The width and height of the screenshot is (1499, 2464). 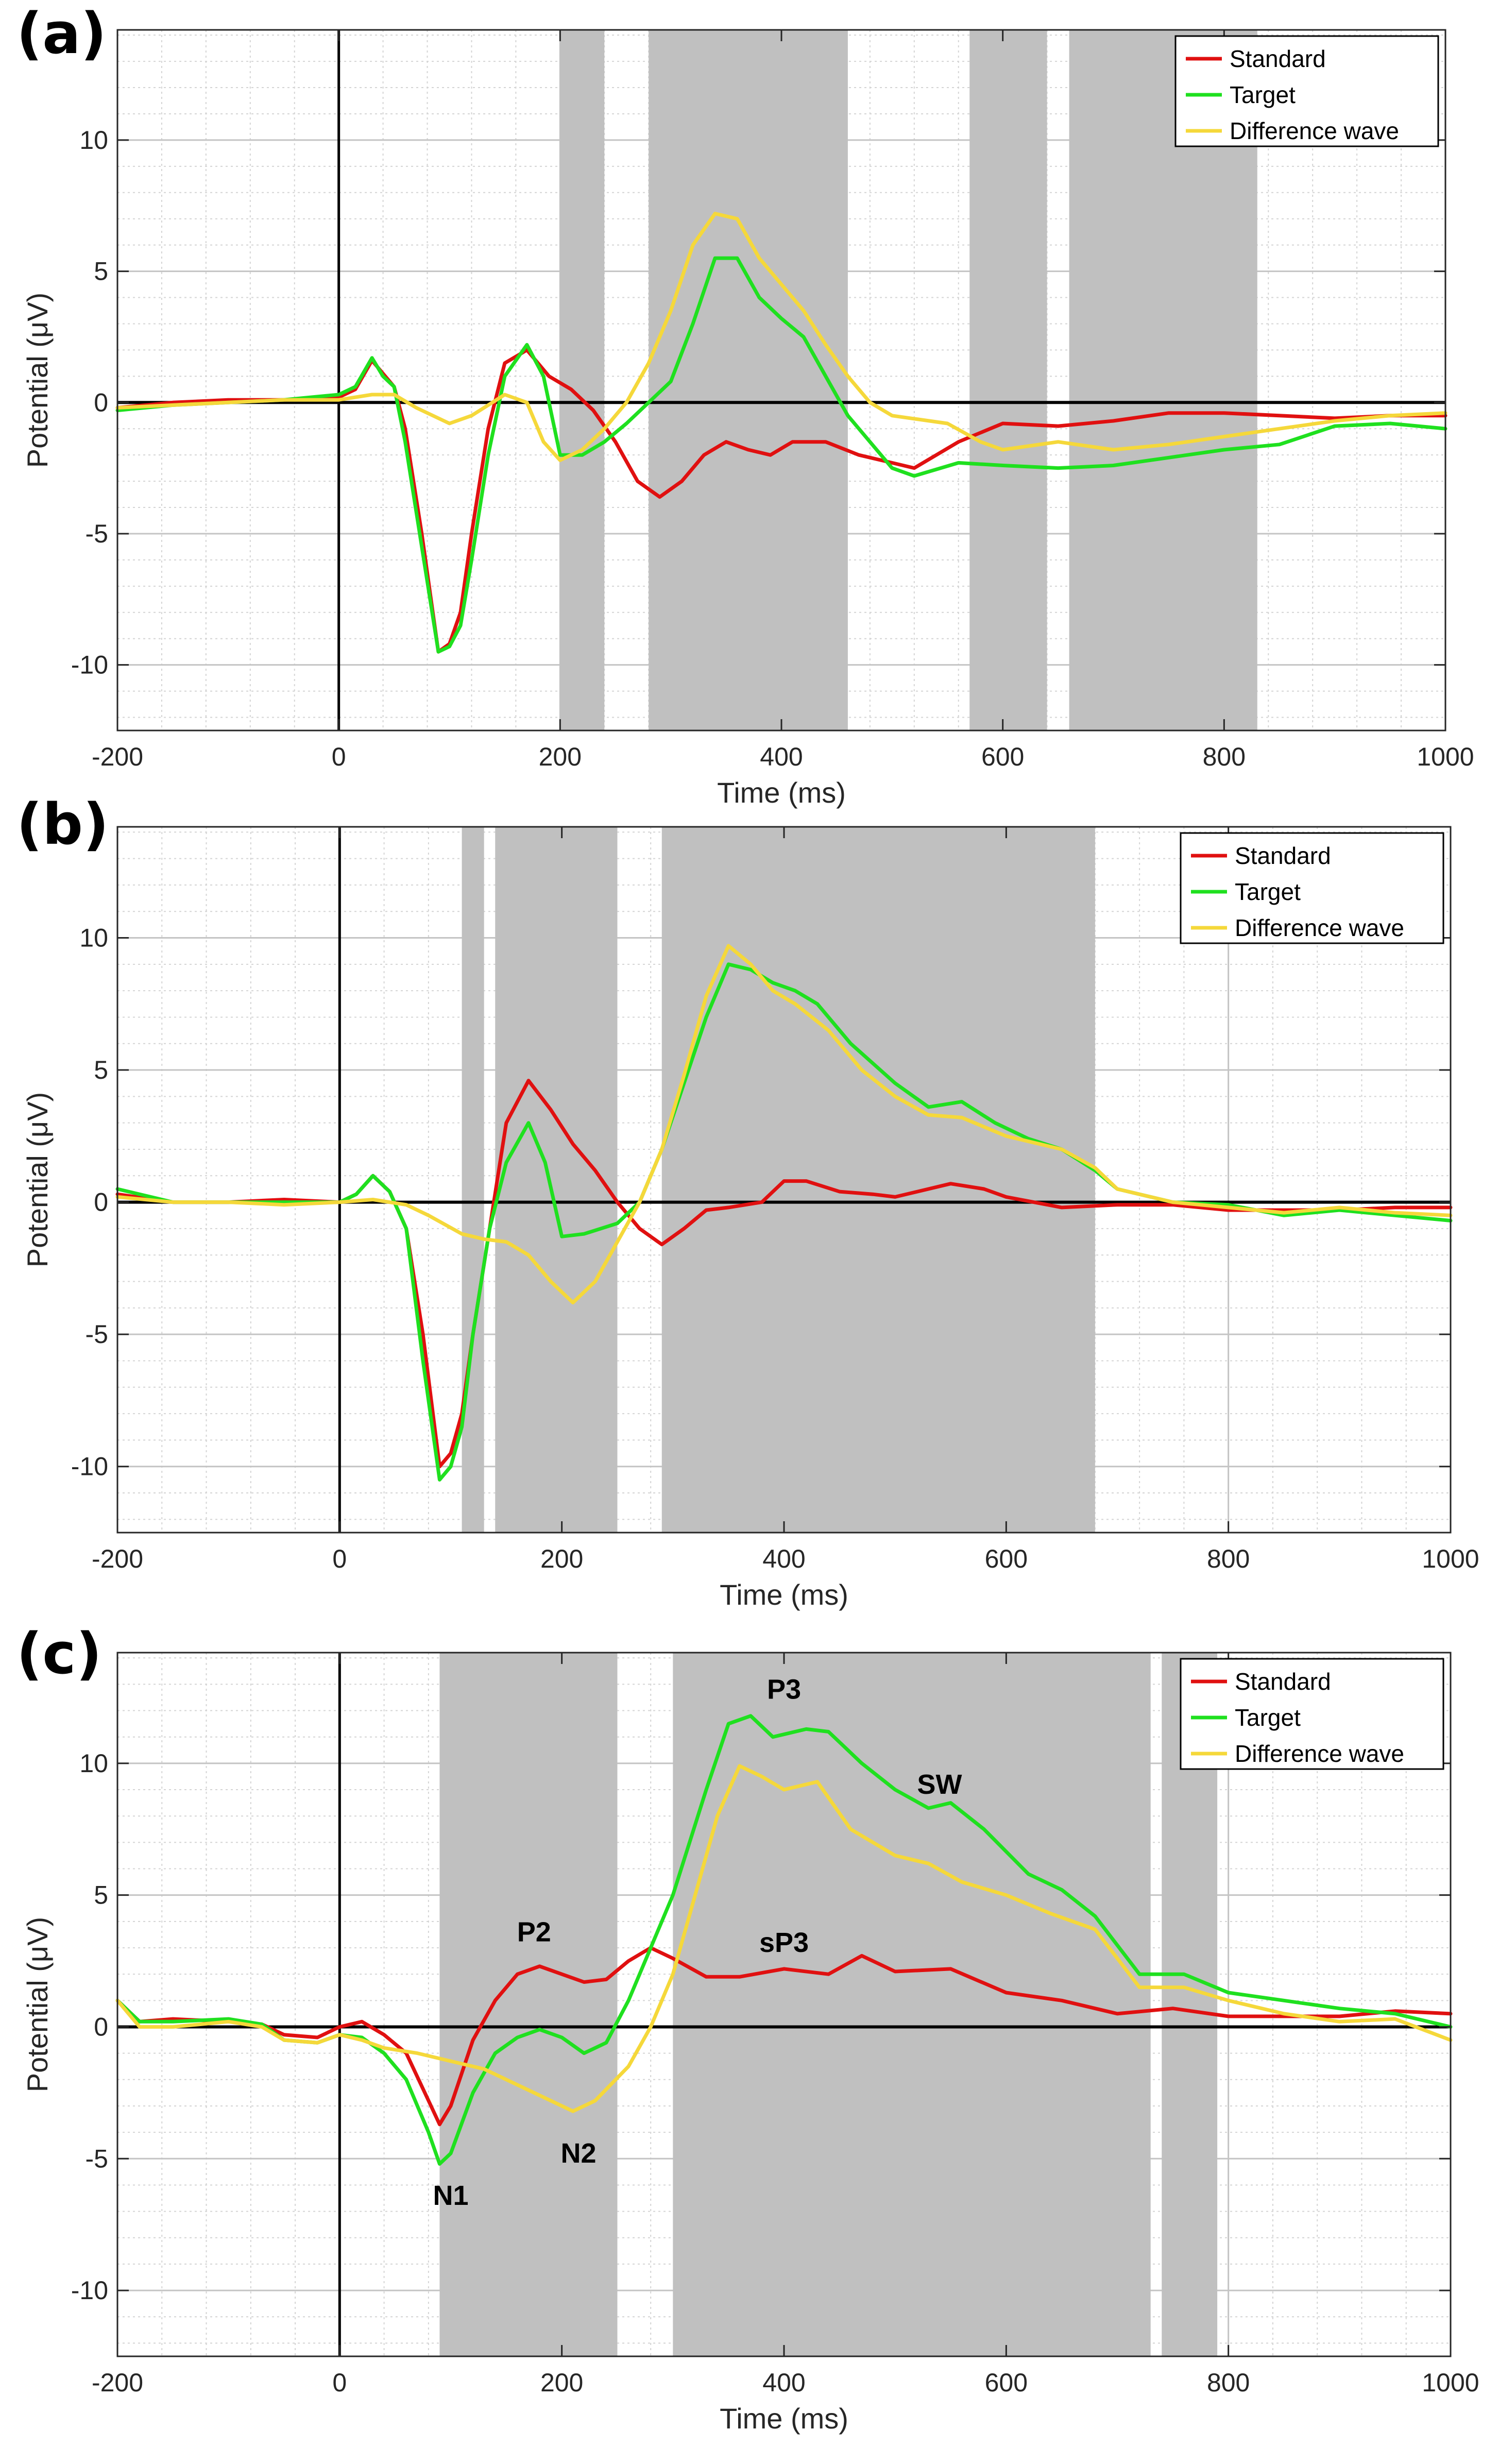 I want to click on component-label: N1, so click(x=450, y=2195).